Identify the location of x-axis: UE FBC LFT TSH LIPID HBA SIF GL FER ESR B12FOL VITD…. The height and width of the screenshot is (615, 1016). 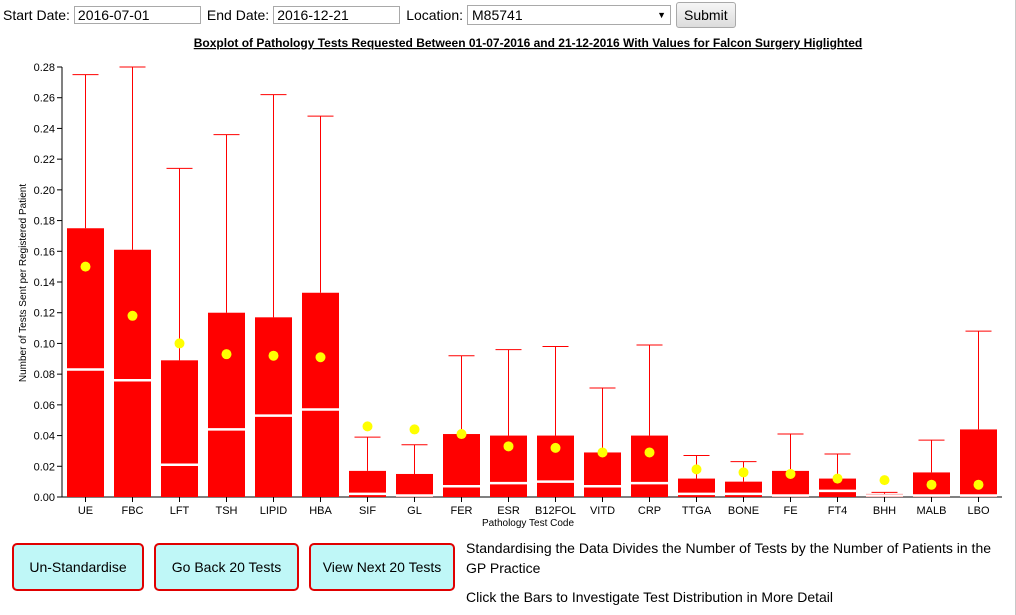
(532, 506).